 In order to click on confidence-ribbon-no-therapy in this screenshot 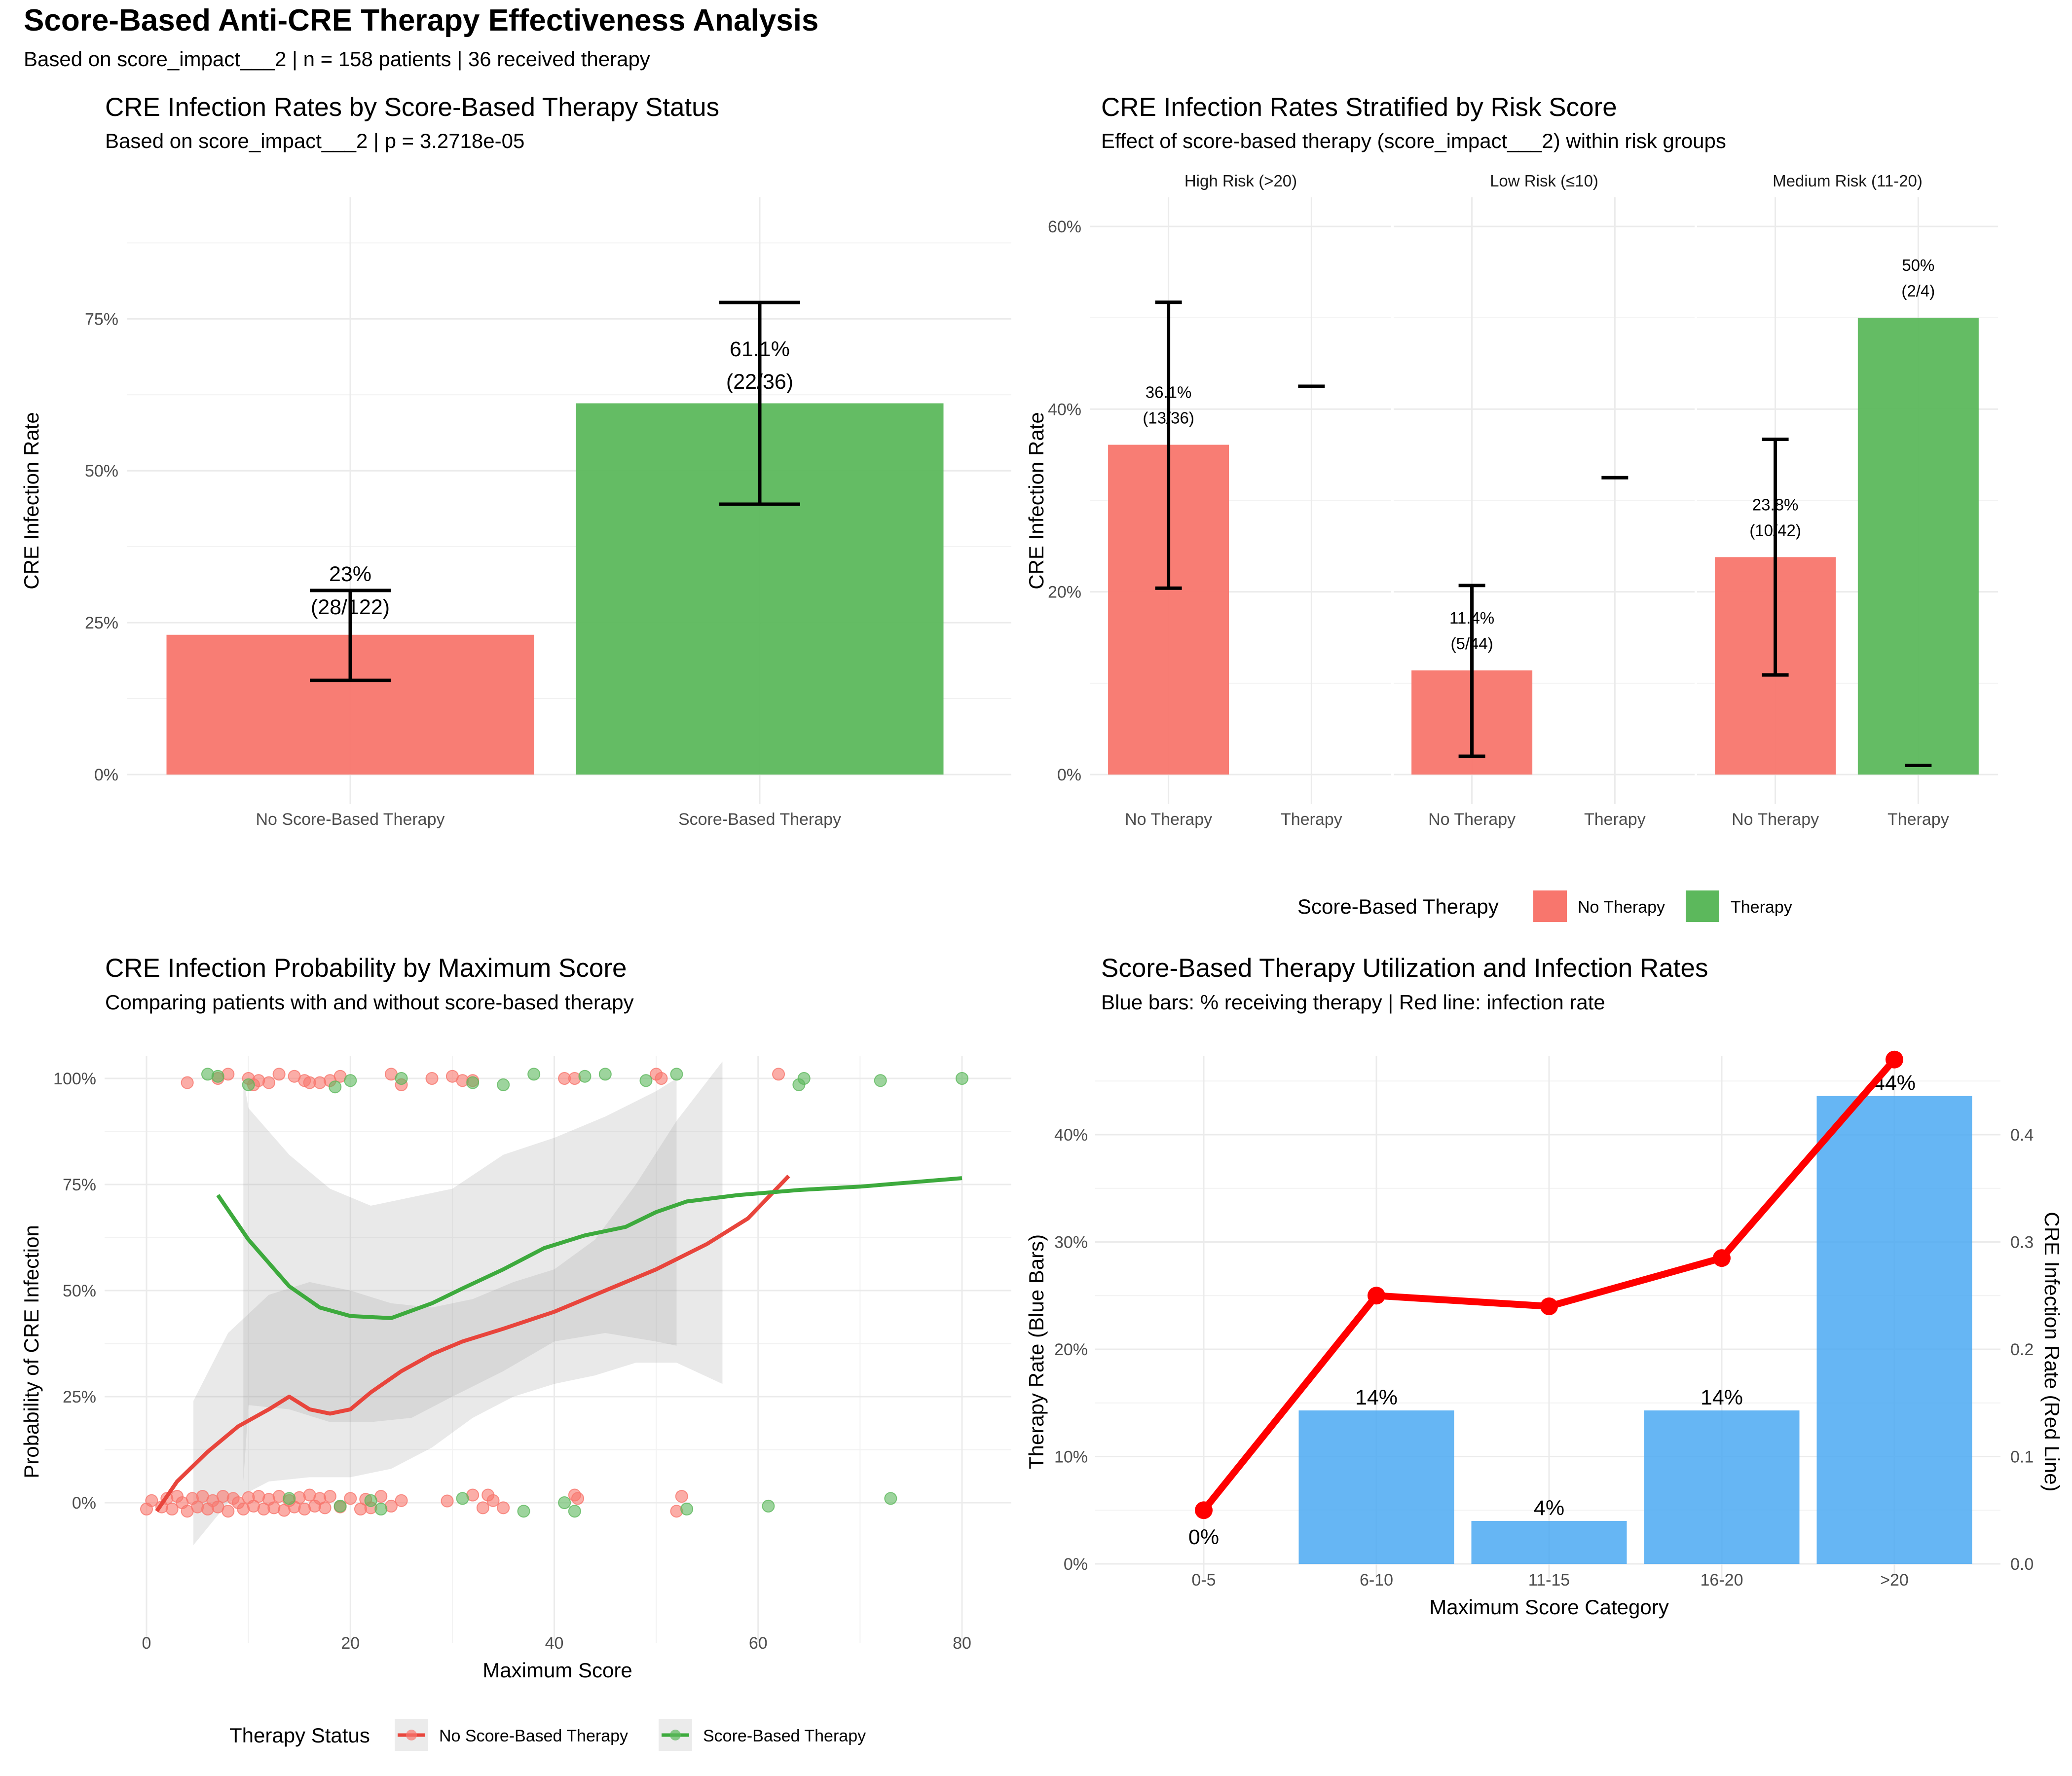, I will do `click(458, 1303)`.